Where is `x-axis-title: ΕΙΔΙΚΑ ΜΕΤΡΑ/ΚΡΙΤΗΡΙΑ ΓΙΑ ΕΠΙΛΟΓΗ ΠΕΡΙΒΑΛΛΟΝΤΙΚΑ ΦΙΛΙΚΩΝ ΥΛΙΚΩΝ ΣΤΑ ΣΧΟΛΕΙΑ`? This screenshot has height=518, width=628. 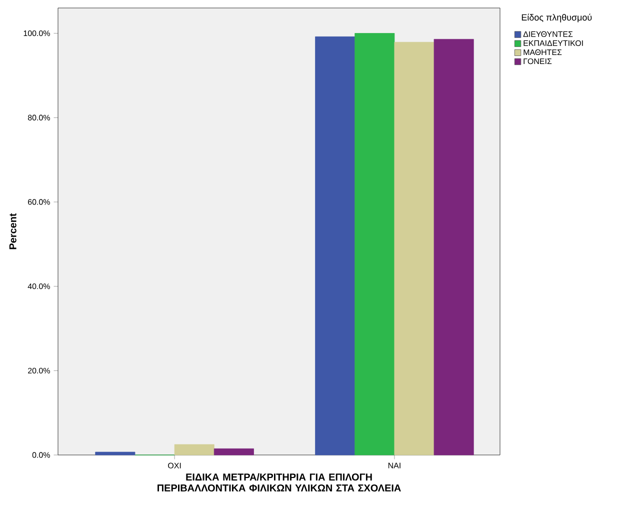
x-axis-title: ΕΙΔΙΚΑ ΜΕΤΡΑ/ΚΡΙΤΗΡΙΑ ΓΙΑ ΕΠΙΛΟΓΗ ΠΕΡΙΒΑΛΛΟΝΤΙΚΑ ΦΙΛΙΚΩΝ ΥΛΙΚΩΝ ΣΤΑ ΣΧΟΛΕΙΑ is located at coordinates (279, 482).